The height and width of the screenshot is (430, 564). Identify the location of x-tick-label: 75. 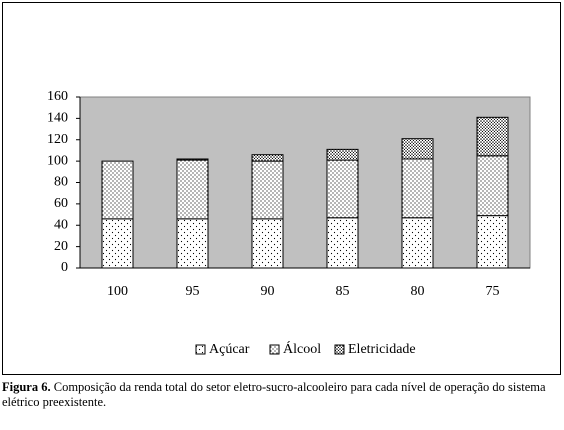
(493, 291).